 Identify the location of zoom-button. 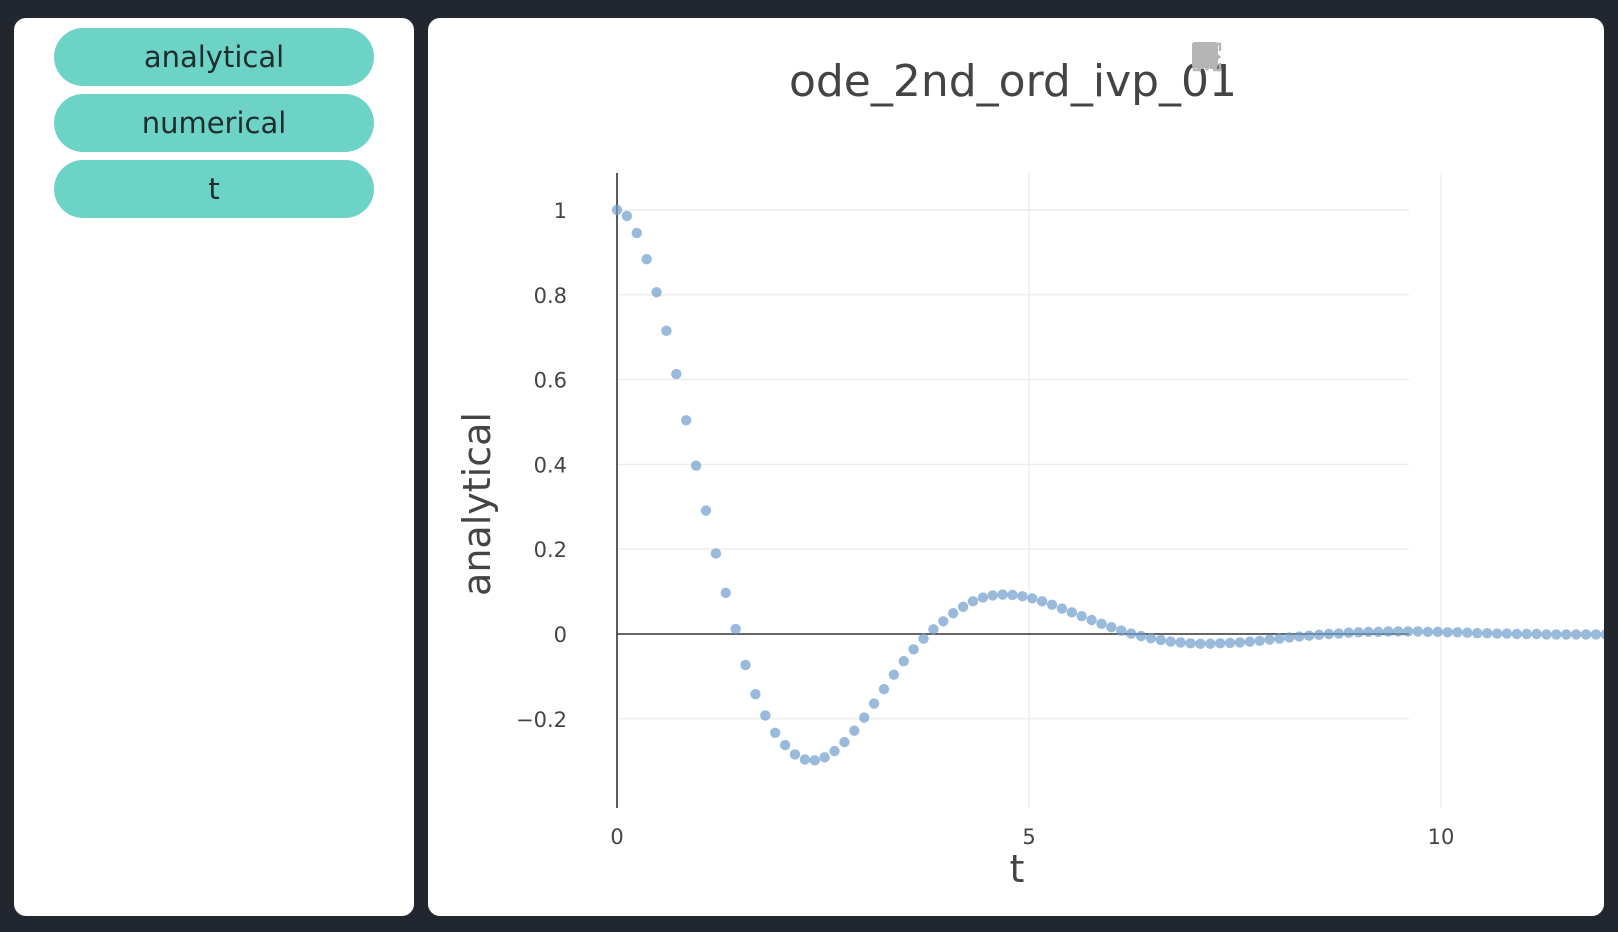
(1275, 60).